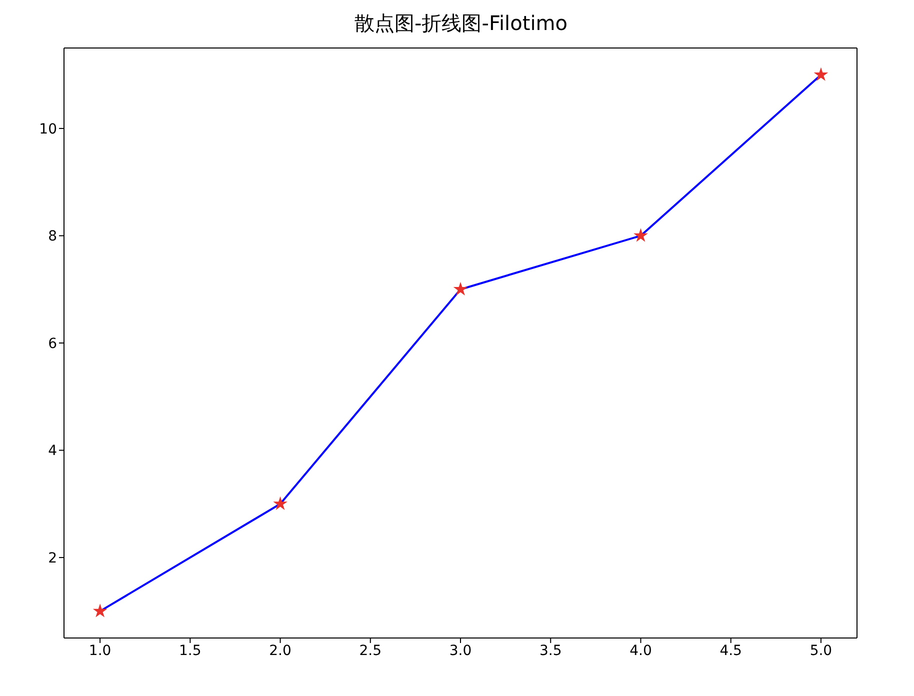 The image size is (914, 696). I want to click on x-tick-label: 4.0, so click(641, 650).